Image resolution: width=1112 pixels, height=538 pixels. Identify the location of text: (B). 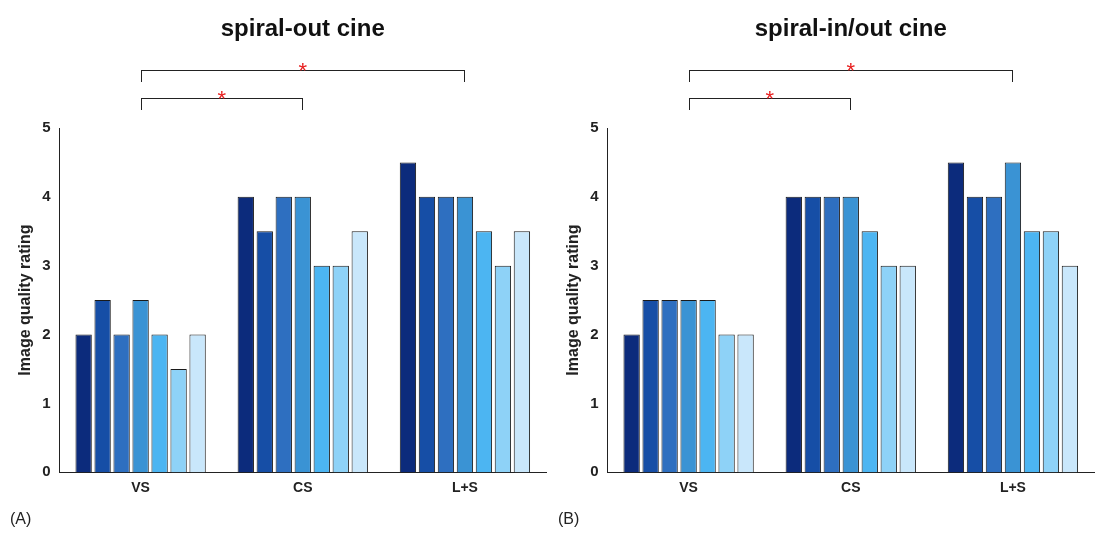
(569, 519).